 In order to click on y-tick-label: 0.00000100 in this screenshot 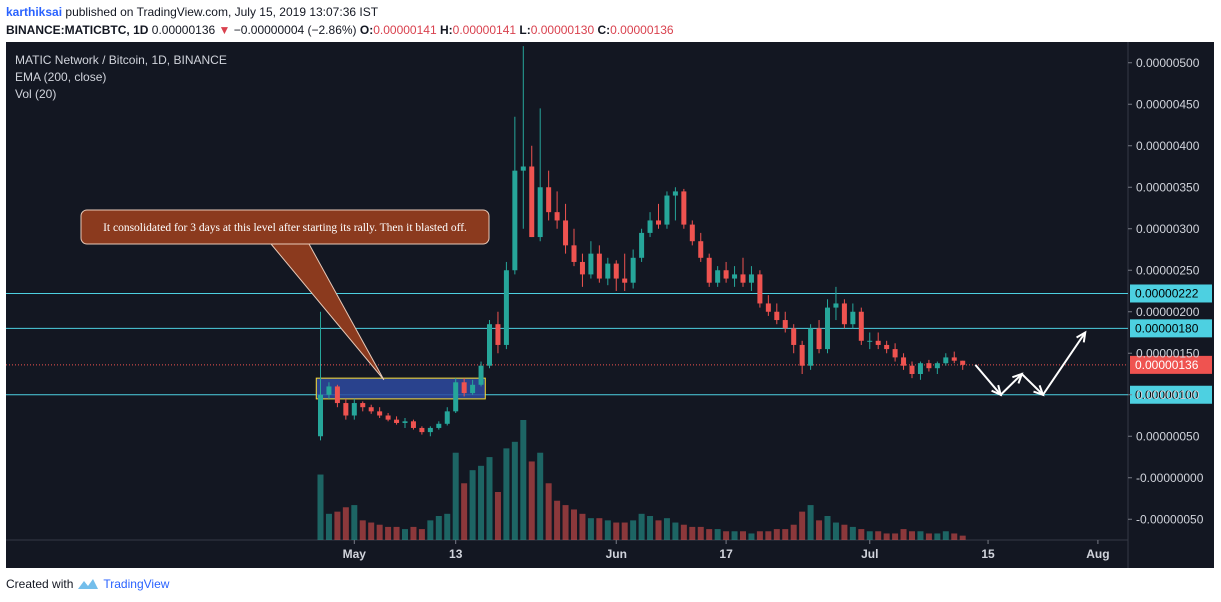, I will do `click(1168, 395)`.